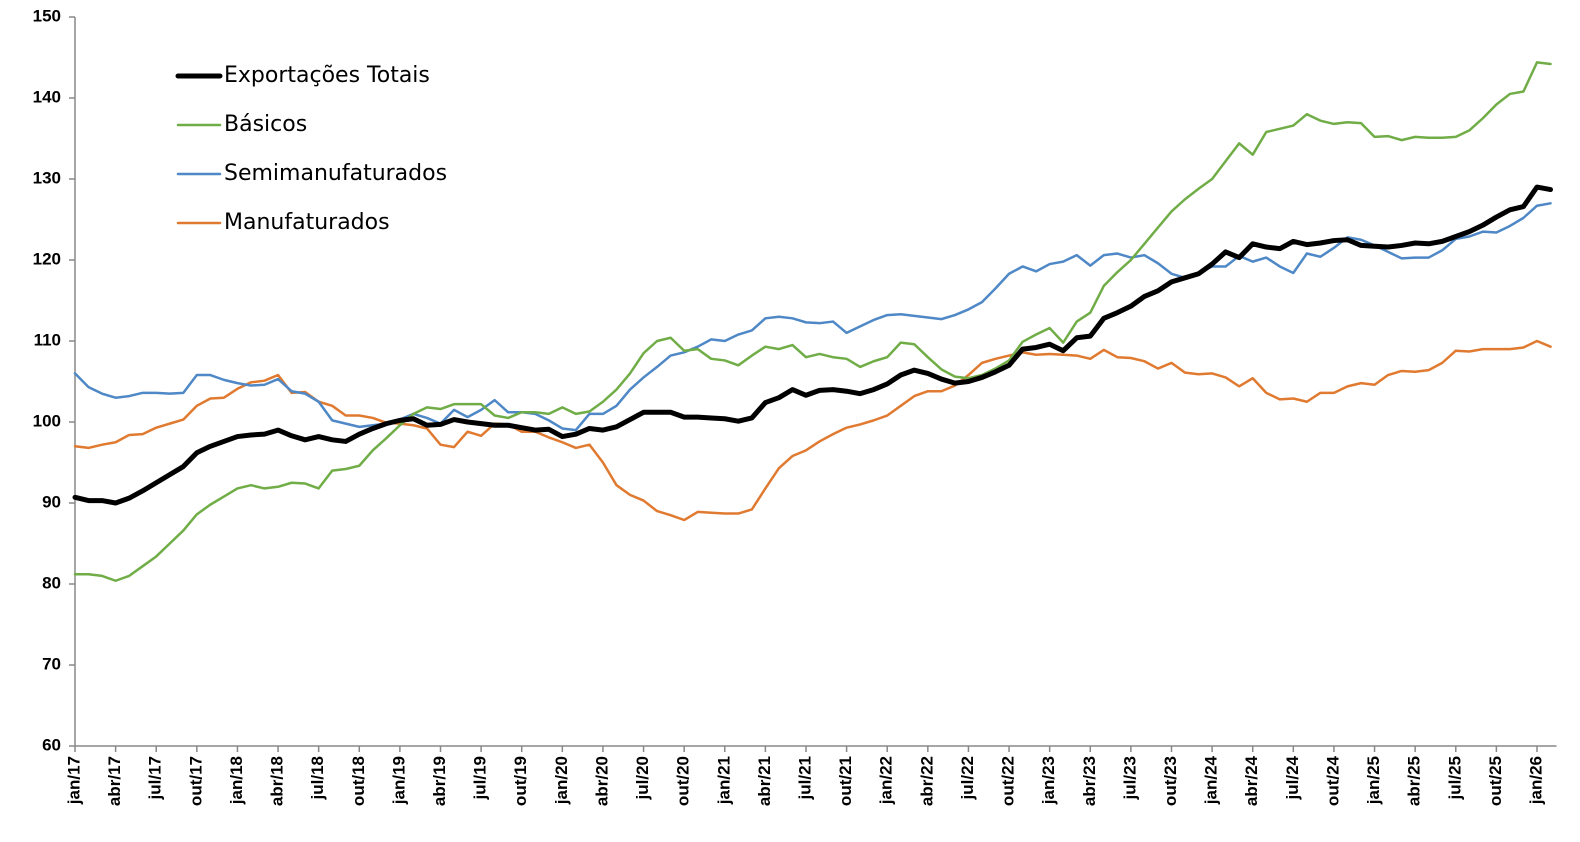  Describe the element at coordinates (47, 420) in the screenshot. I see `y-tick-label: 100` at that location.